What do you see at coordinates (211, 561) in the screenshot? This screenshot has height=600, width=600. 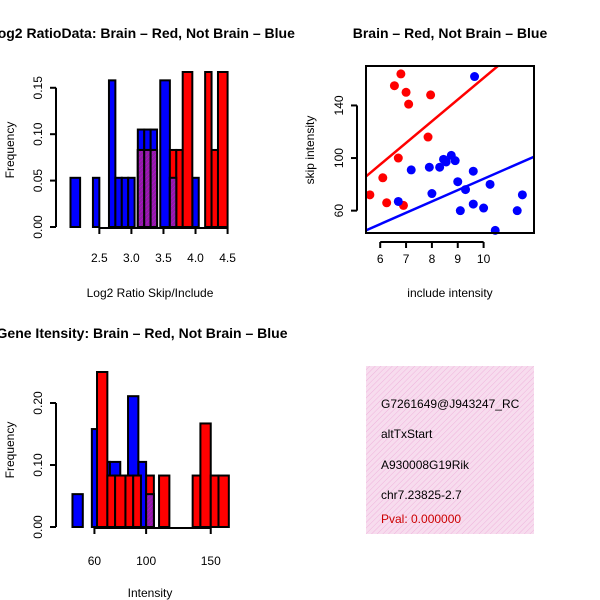 I see `x-tick-label: 150` at bounding box center [211, 561].